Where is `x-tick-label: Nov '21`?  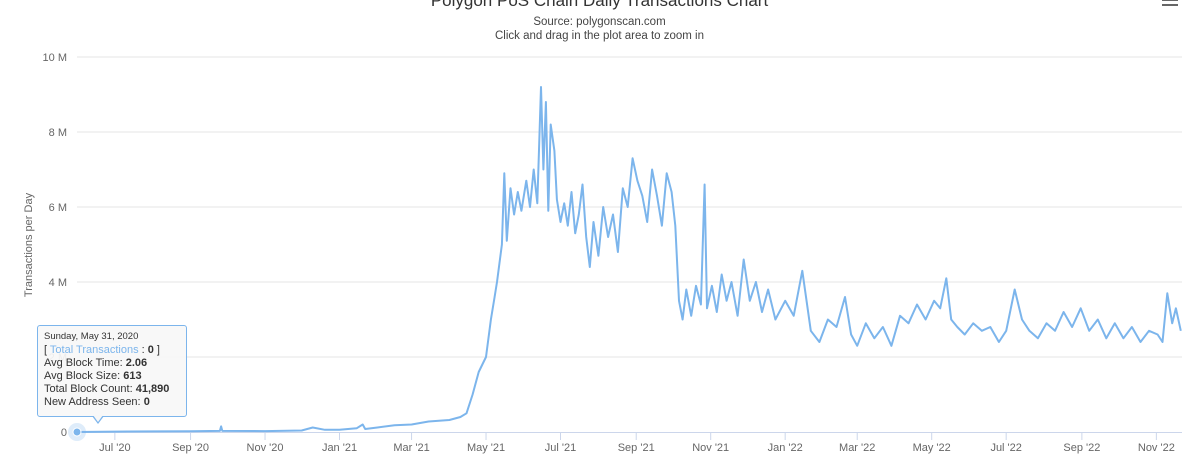
x-tick-label: Nov '21 is located at coordinates (710, 448).